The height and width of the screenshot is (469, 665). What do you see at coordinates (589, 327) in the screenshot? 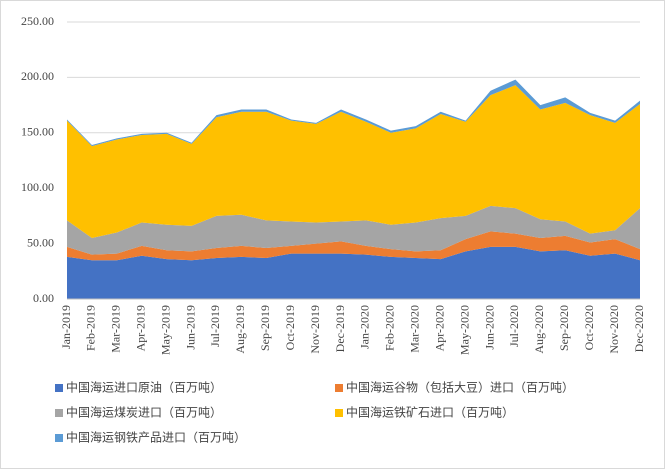
I see `x-tick-label: Oct-2020` at bounding box center [589, 327].